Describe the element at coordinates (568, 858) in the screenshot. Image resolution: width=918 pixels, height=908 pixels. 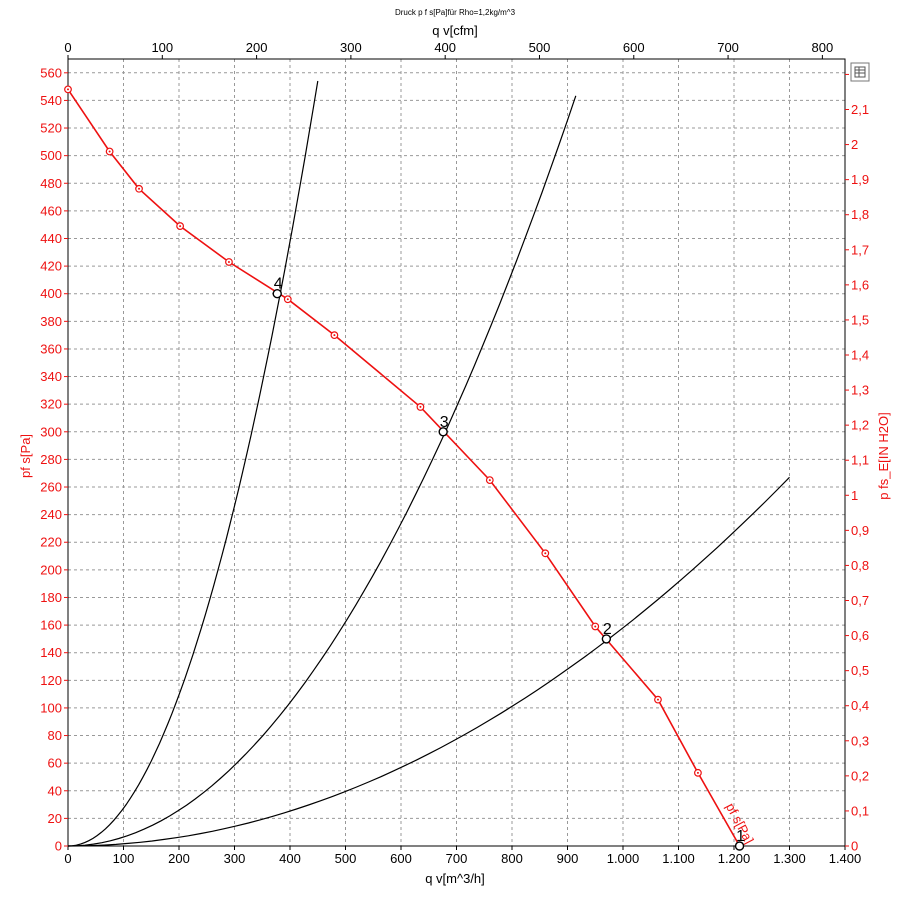
I see `x-tick-label: 900` at that location.